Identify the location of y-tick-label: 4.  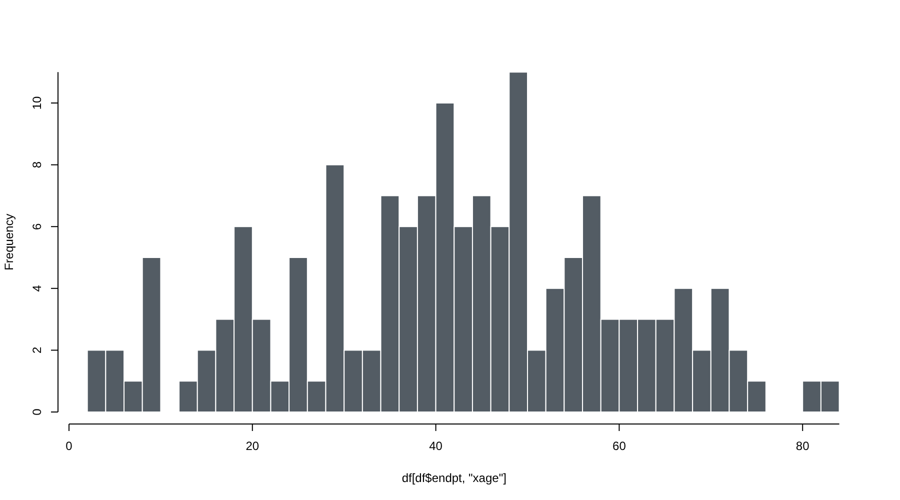
(37, 288).